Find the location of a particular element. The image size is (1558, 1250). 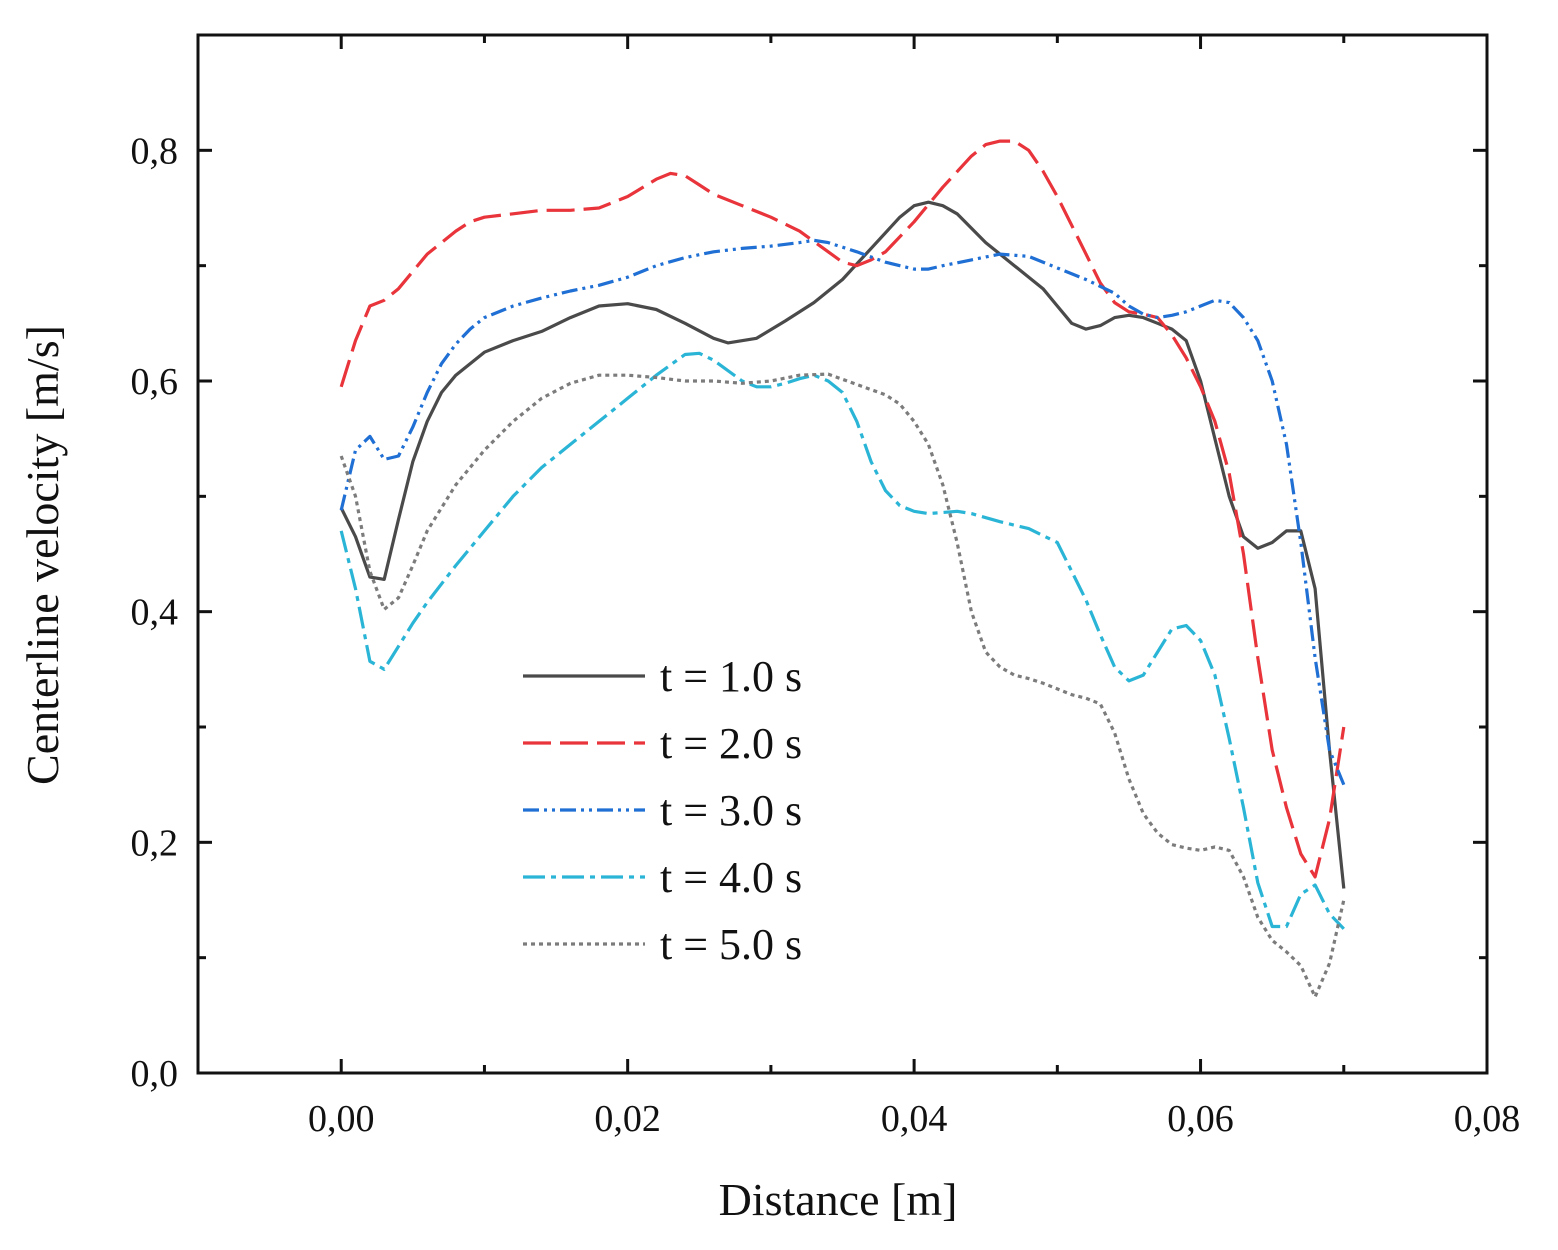

y-tick-label: 0,4 is located at coordinates (155, 613).